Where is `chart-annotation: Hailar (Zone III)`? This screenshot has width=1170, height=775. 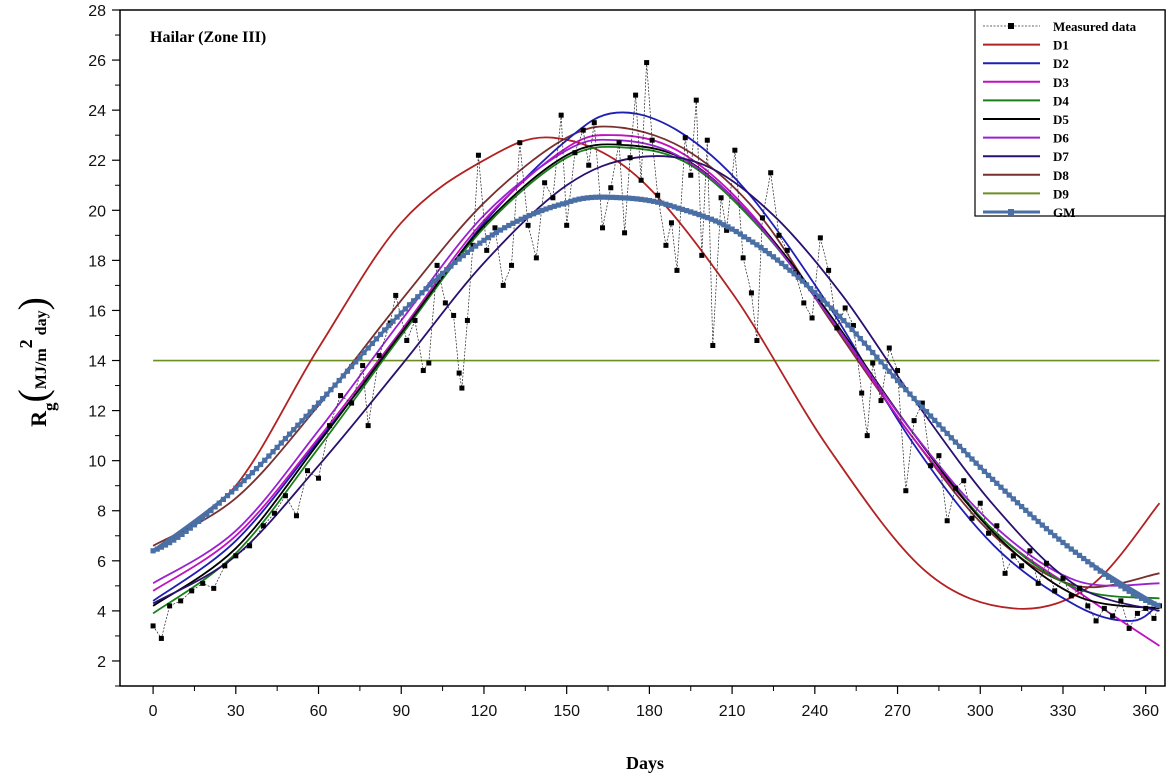 chart-annotation: Hailar (Zone III) is located at coordinates (208, 37).